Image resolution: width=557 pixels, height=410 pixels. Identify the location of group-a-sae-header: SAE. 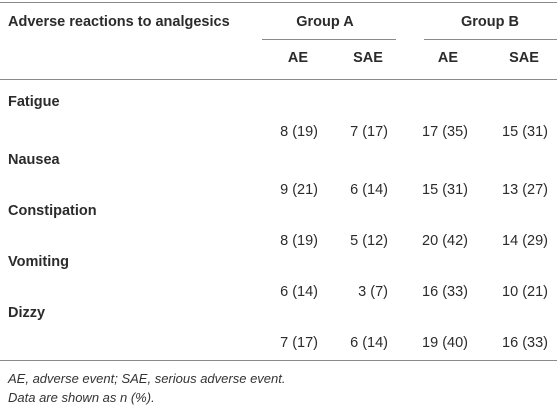
(368, 58).